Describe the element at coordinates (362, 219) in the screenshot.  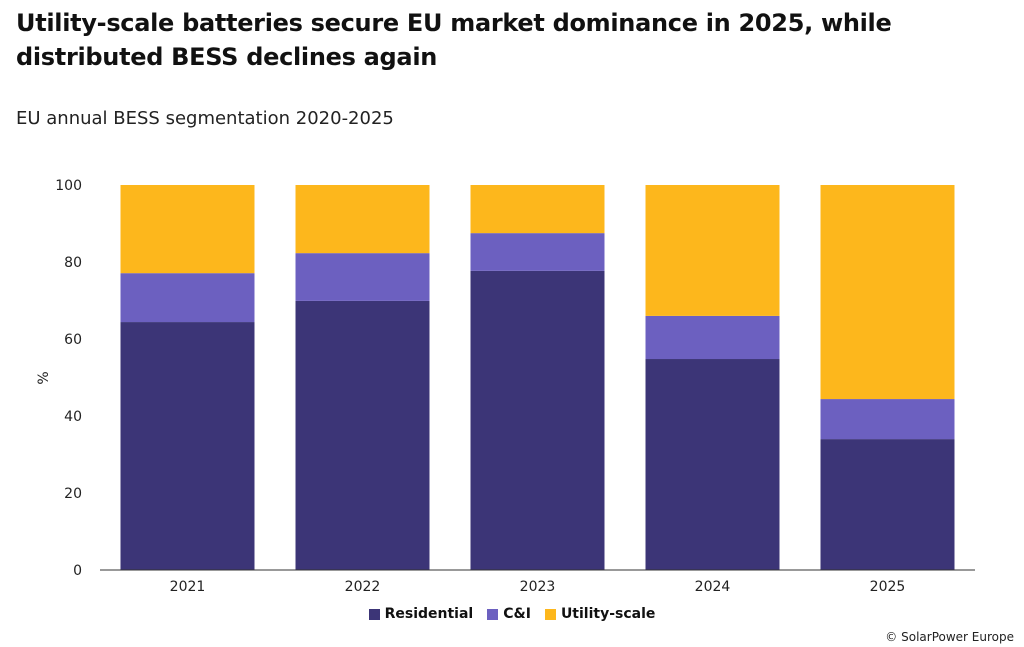
I see `bar-utility-scale-2022` at that location.